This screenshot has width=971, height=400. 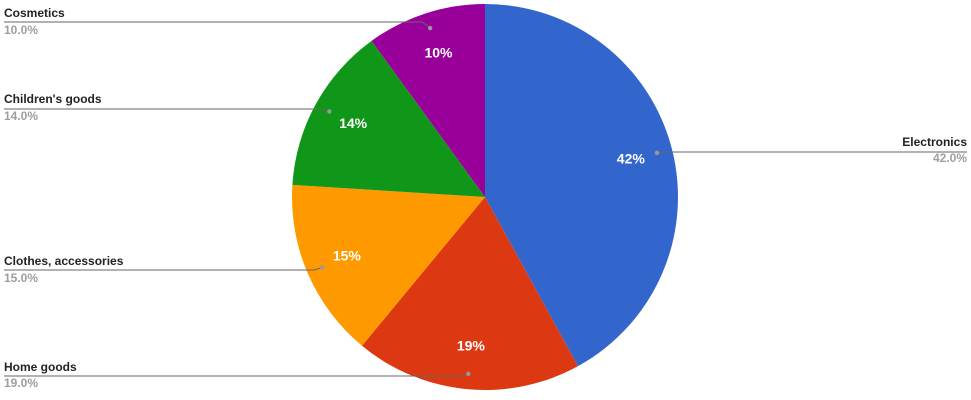 I want to click on legend-percent: 42.0%, so click(x=950, y=158).